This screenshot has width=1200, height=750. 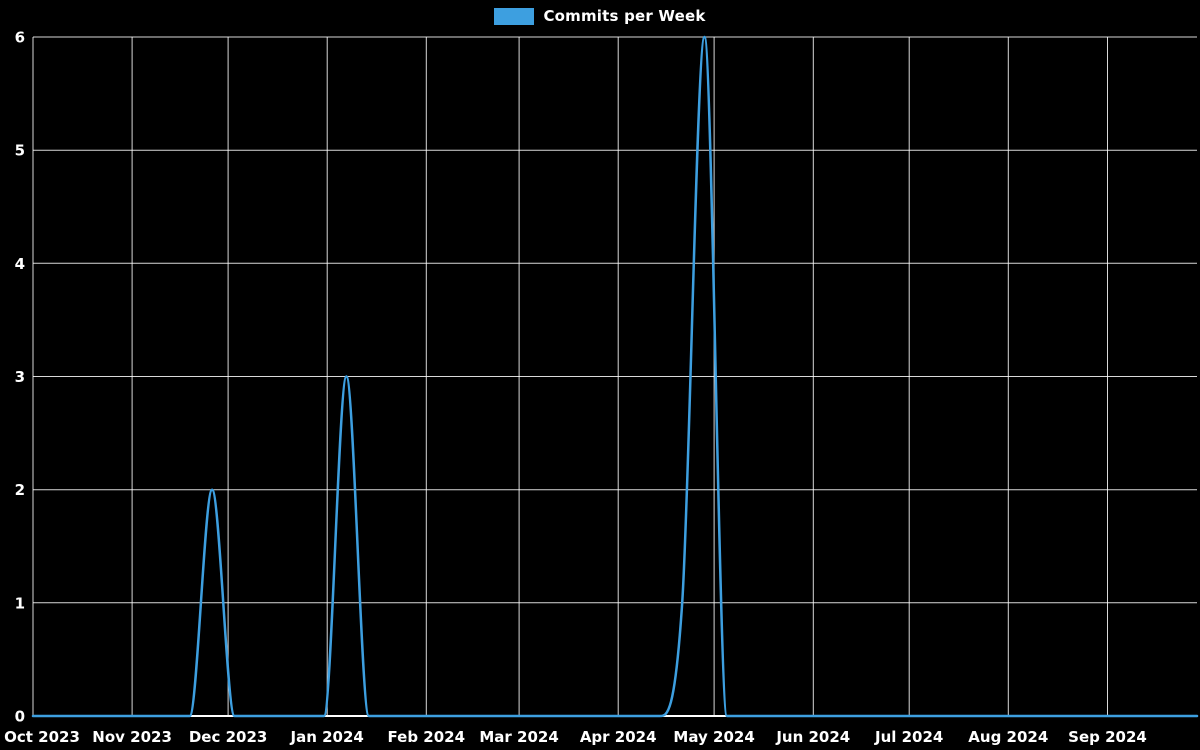 What do you see at coordinates (427, 737) in the screenshot?
I see `x-tick-label: Feb 2024` at bounding box center [427, 737].